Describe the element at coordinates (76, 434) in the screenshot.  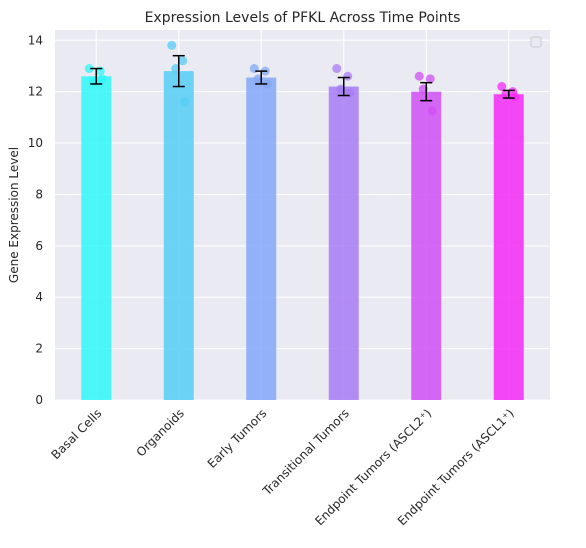
I see `x-tick-label: Basal Cells` at that location.